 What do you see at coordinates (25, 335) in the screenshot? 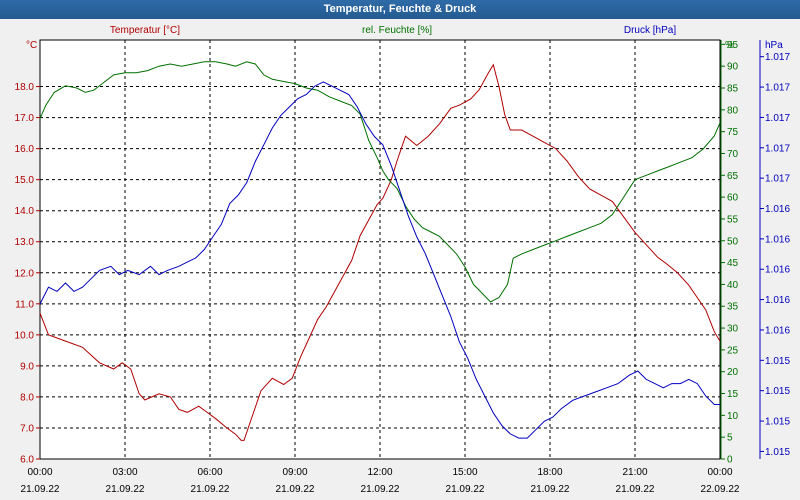
I see `temperature-tick-label: 10.0` at bounding box center [25, 335].